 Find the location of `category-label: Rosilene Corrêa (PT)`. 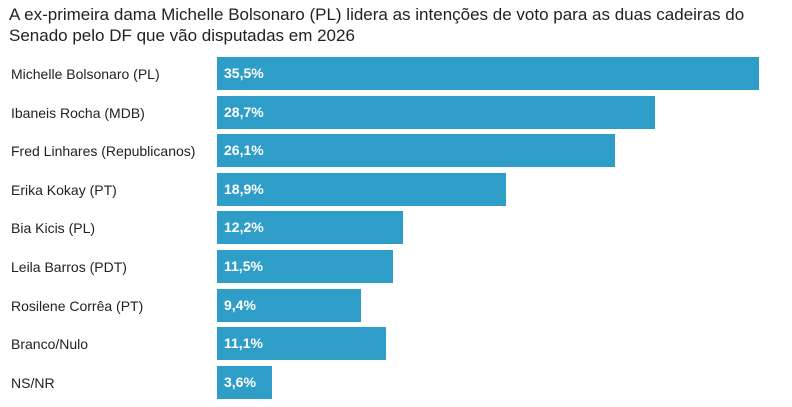

category-label: Rosilene Corrêa (PT) is located at coordinates (77, 305).